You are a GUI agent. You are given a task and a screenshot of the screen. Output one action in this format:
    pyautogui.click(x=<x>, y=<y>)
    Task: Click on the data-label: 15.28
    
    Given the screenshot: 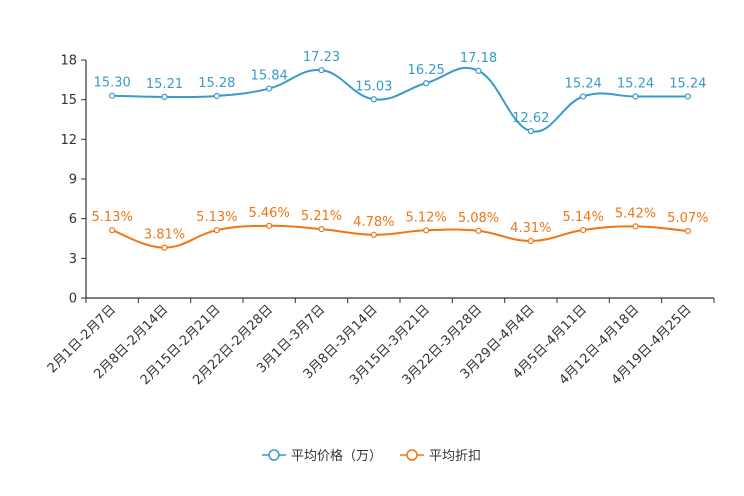 What is the action you would take?
    pyautogui.click(x=216, y=83)
    